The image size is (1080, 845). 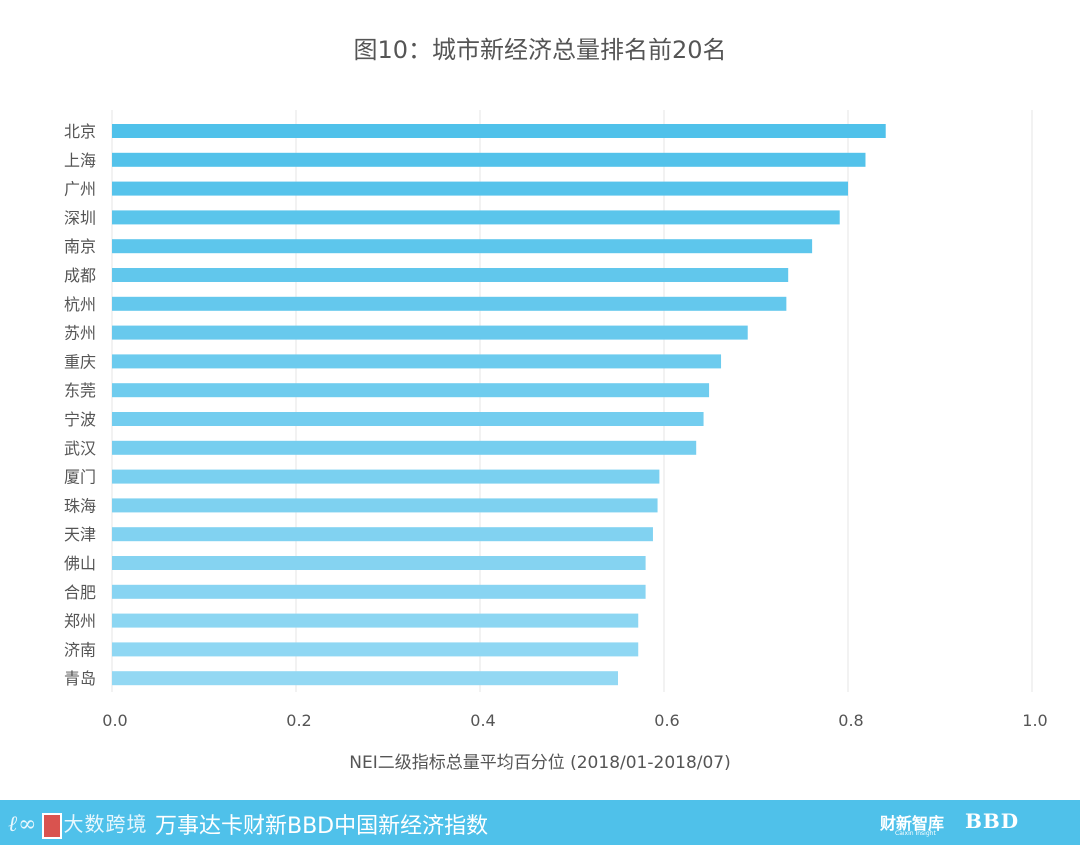 What do you see at coordinates (80, 361) in the screenshot?
I see `category-label: 重庆` at bounding box center [80, 361].